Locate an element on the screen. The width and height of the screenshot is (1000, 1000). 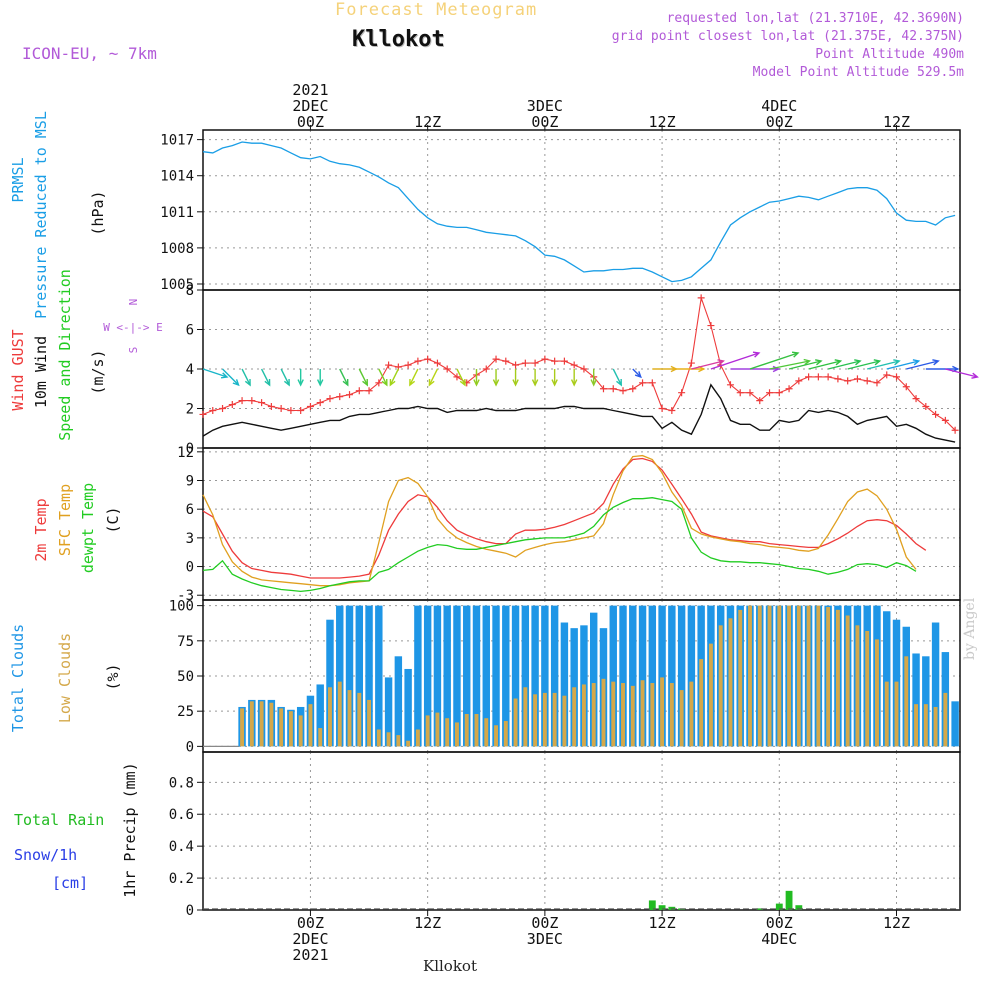
y-tick-label: 0 is located at coordinates (190, 747).